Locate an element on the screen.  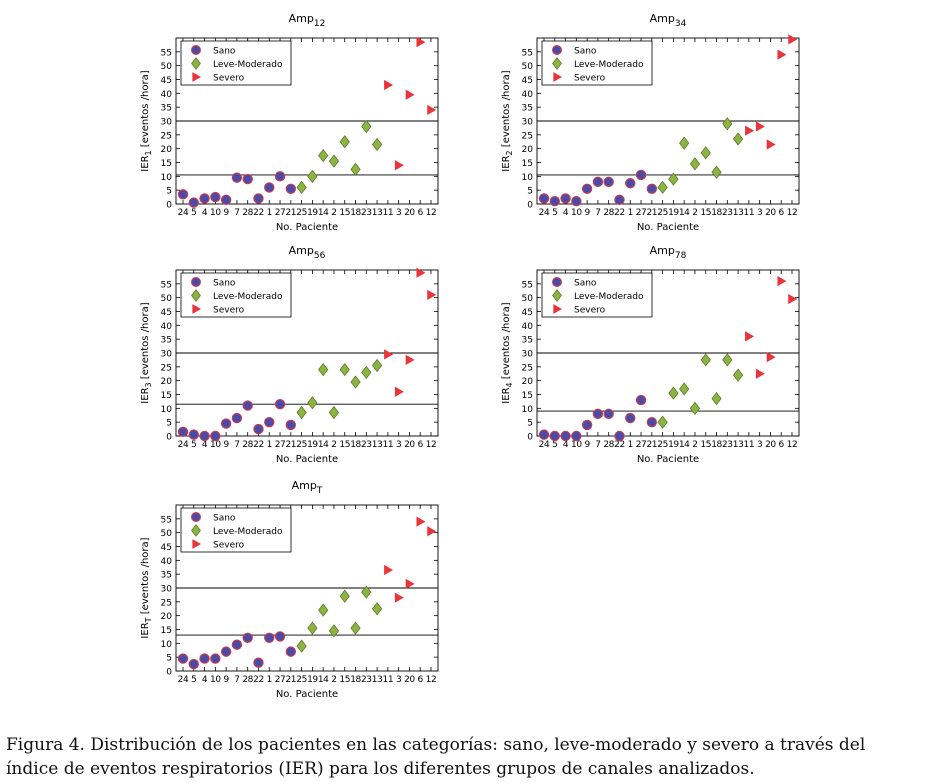
x-tick-label: 27 is located at coordinates (280, 445).